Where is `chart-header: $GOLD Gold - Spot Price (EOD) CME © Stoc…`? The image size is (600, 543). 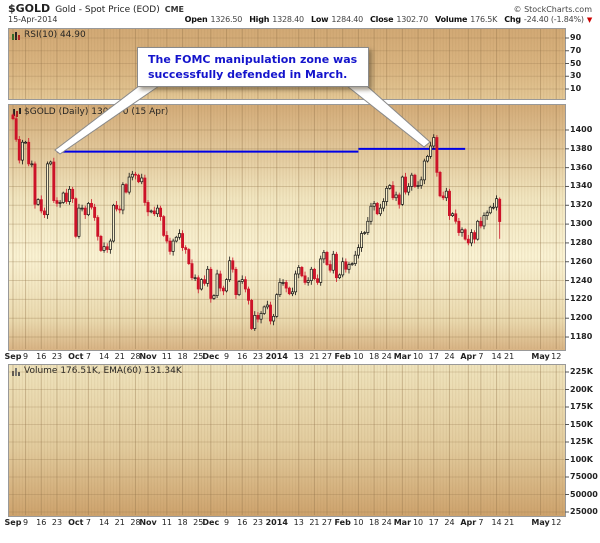 chart-header: $GOLD Gold - Spot Price (EOD) CME © Stoc… is located at coordinates (300, 8).